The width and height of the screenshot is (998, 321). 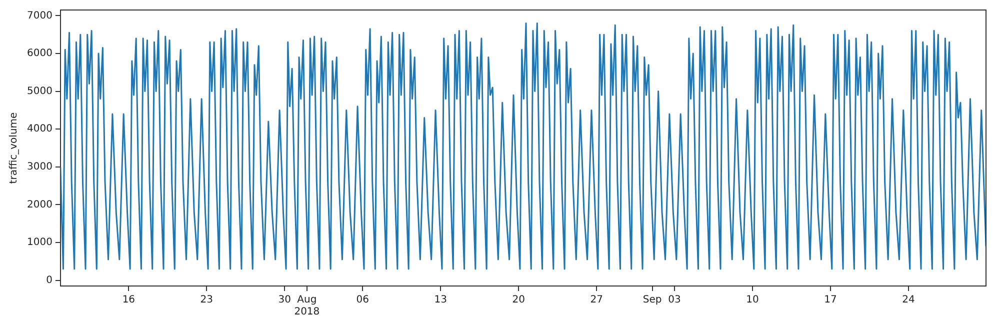 I want to click on x-tick-label: 10, so click(x=752, y=300).